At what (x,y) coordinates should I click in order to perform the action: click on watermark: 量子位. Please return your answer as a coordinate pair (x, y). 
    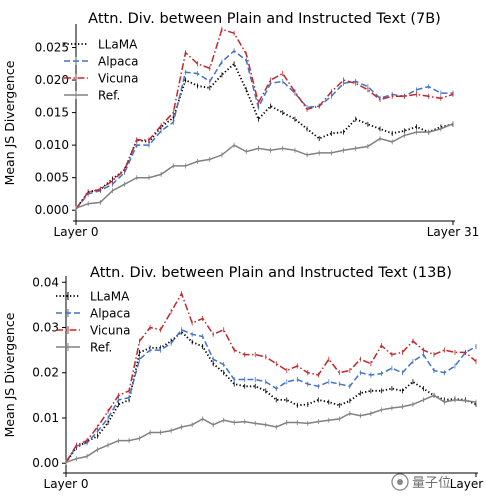
    Looking at the image, I should click on (421, 482).